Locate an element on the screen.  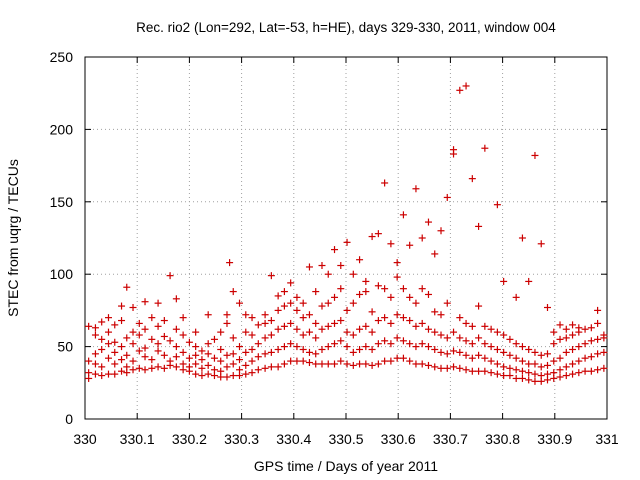
x-tick-label: 330.3 is located at coordinates (241, 439).